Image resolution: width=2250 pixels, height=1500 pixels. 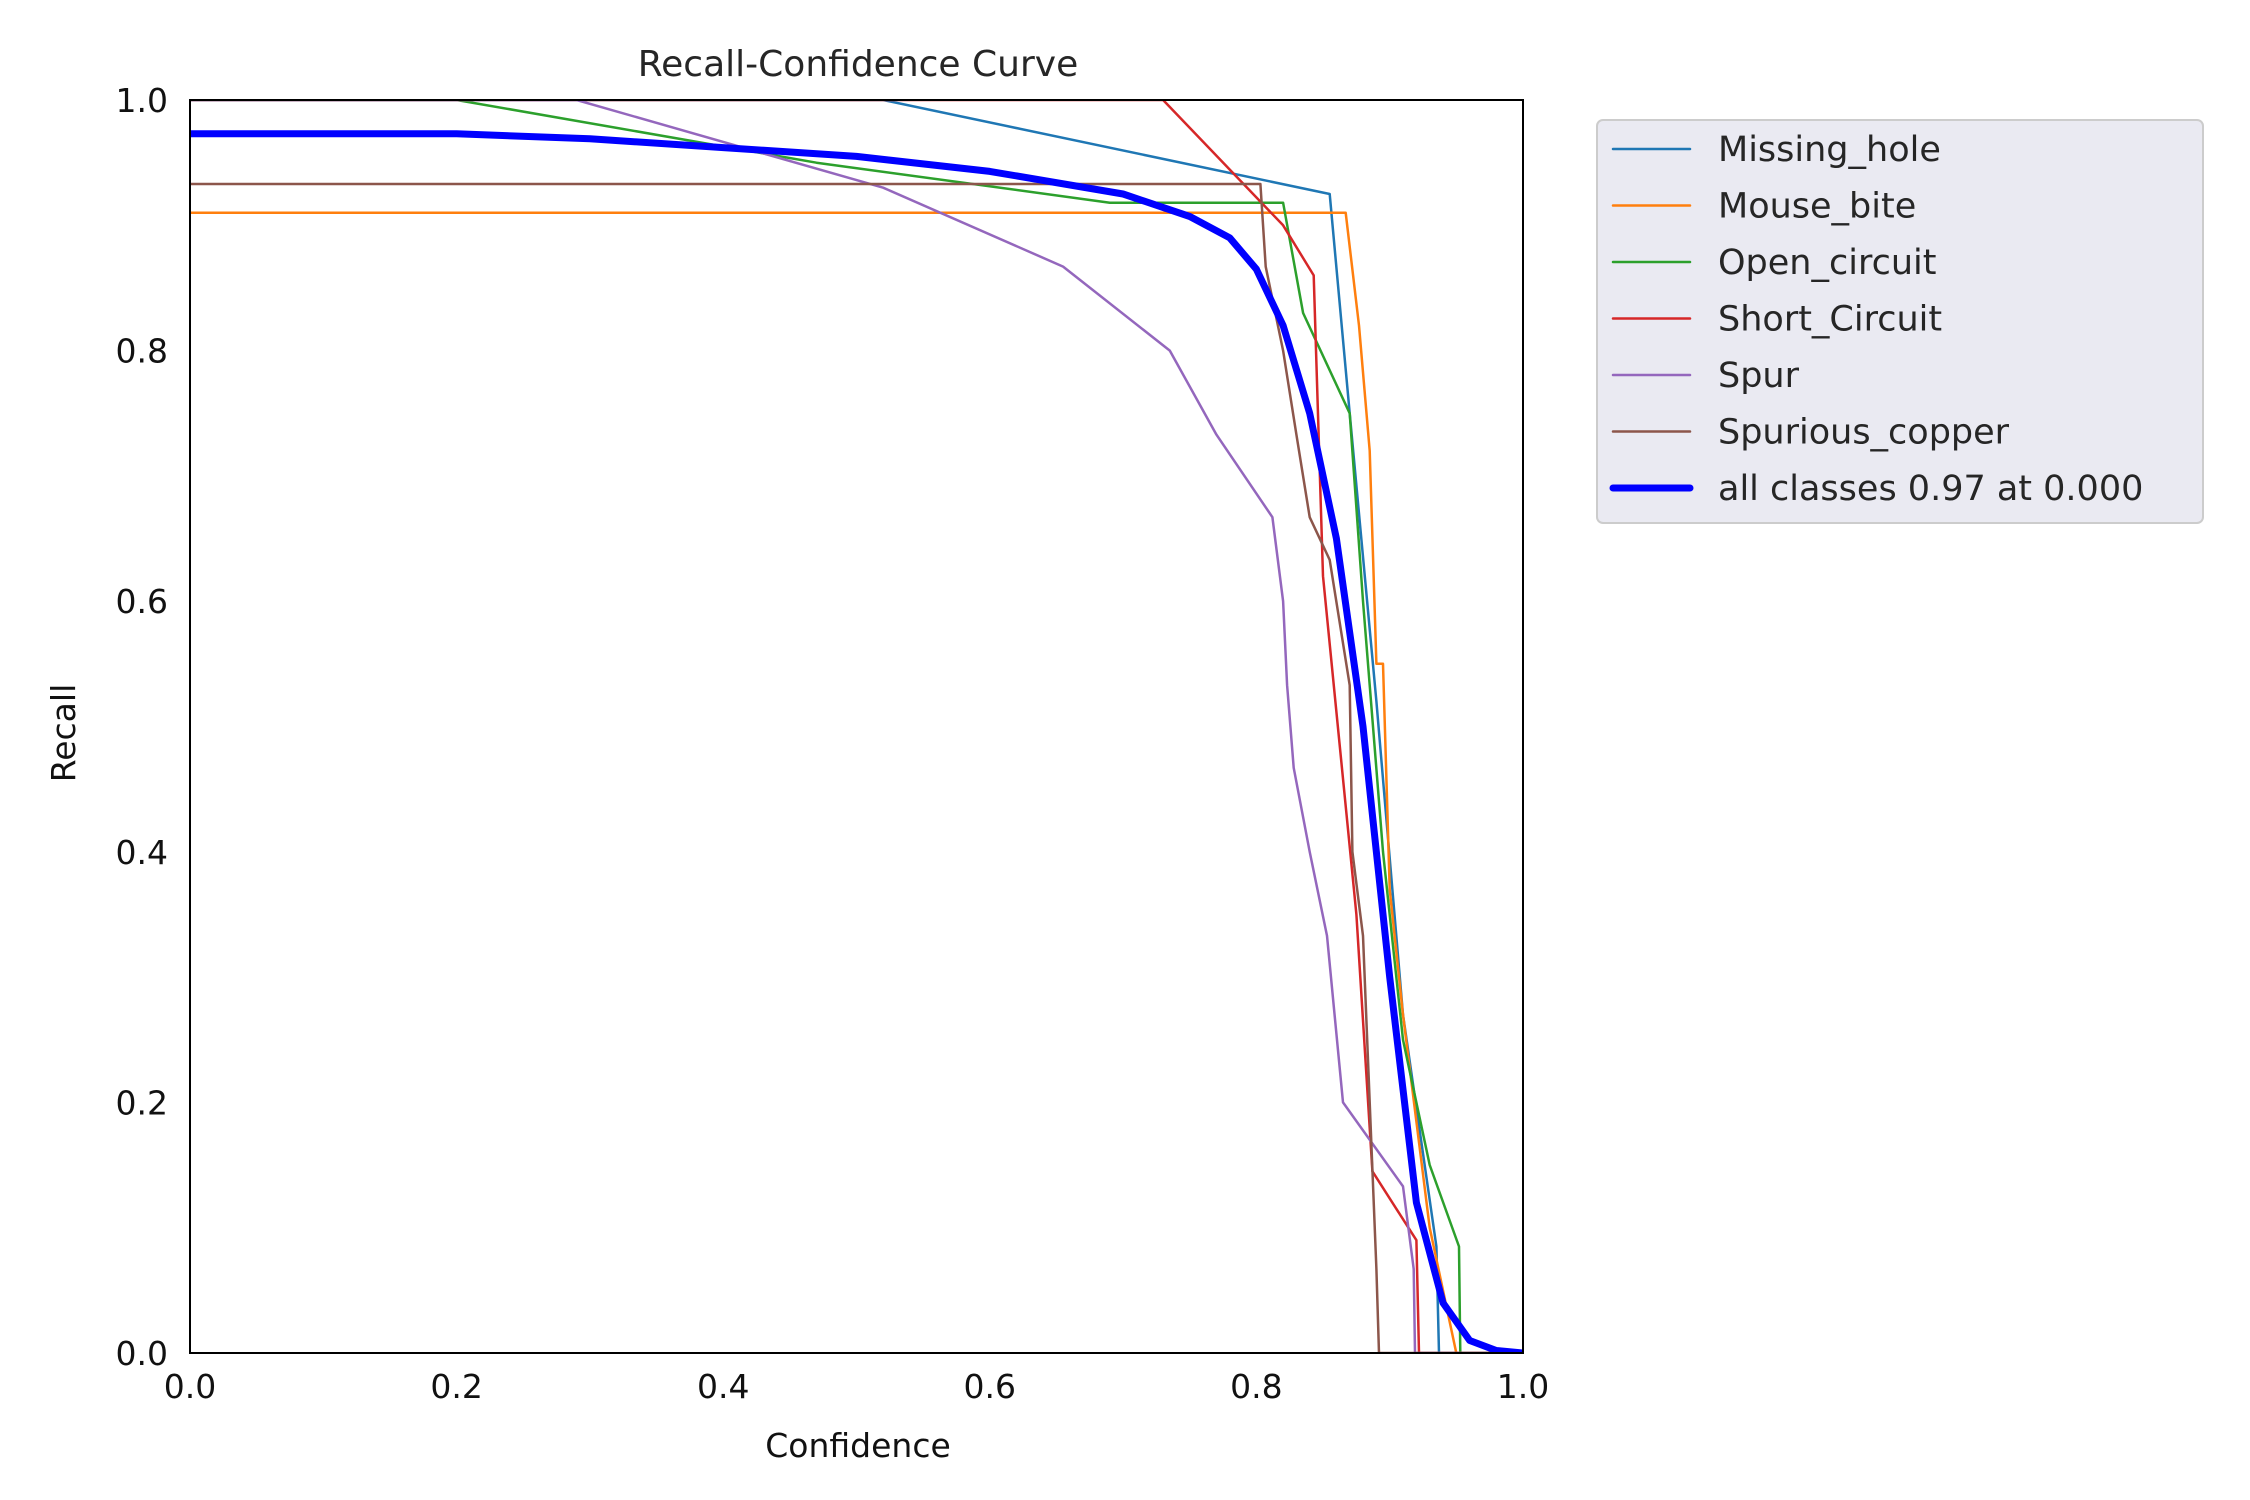 What do you see at coordinates (1827, 263) in the screenshot?
I see `legend-label: Open_circuit` at bounding box center [1827, 263].